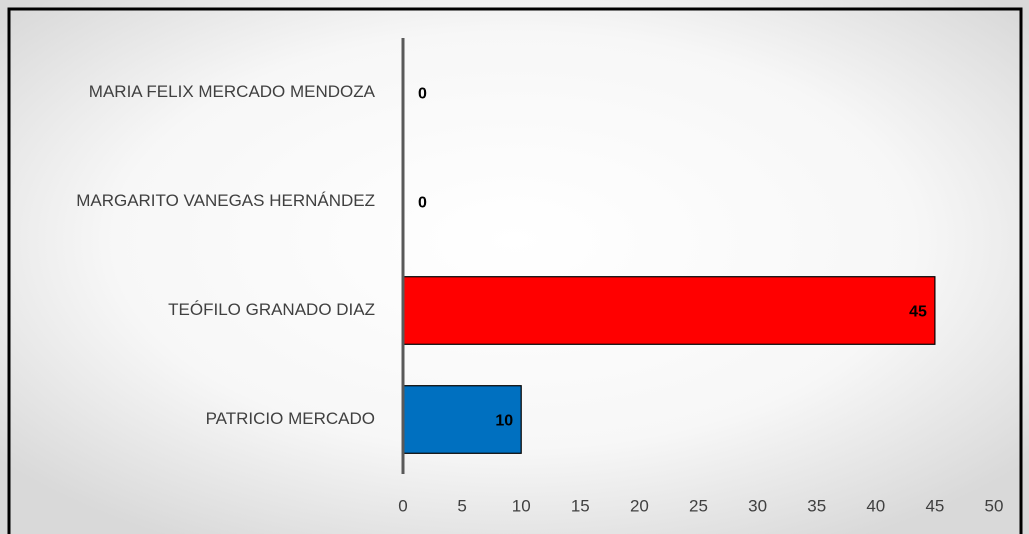 This screenshot has height=534, width=1029. Describe the element at coordinates (271, 309) in the screenshot. I see `y-tick-label: TEÓFILO GRANADO DIAZ` at that location.